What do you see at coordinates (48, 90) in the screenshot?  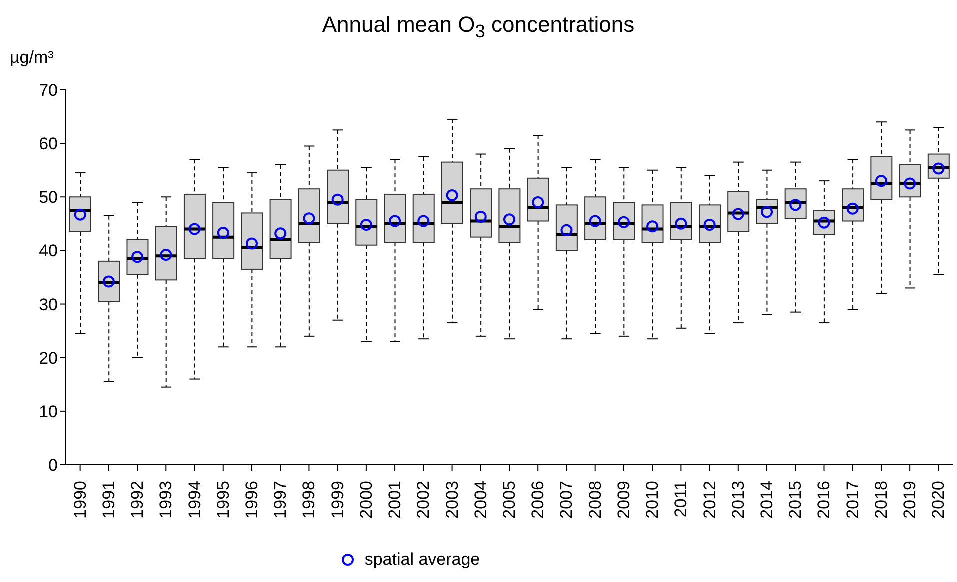 I see `y-tick-label: 70` at bounding box center [48, 90].